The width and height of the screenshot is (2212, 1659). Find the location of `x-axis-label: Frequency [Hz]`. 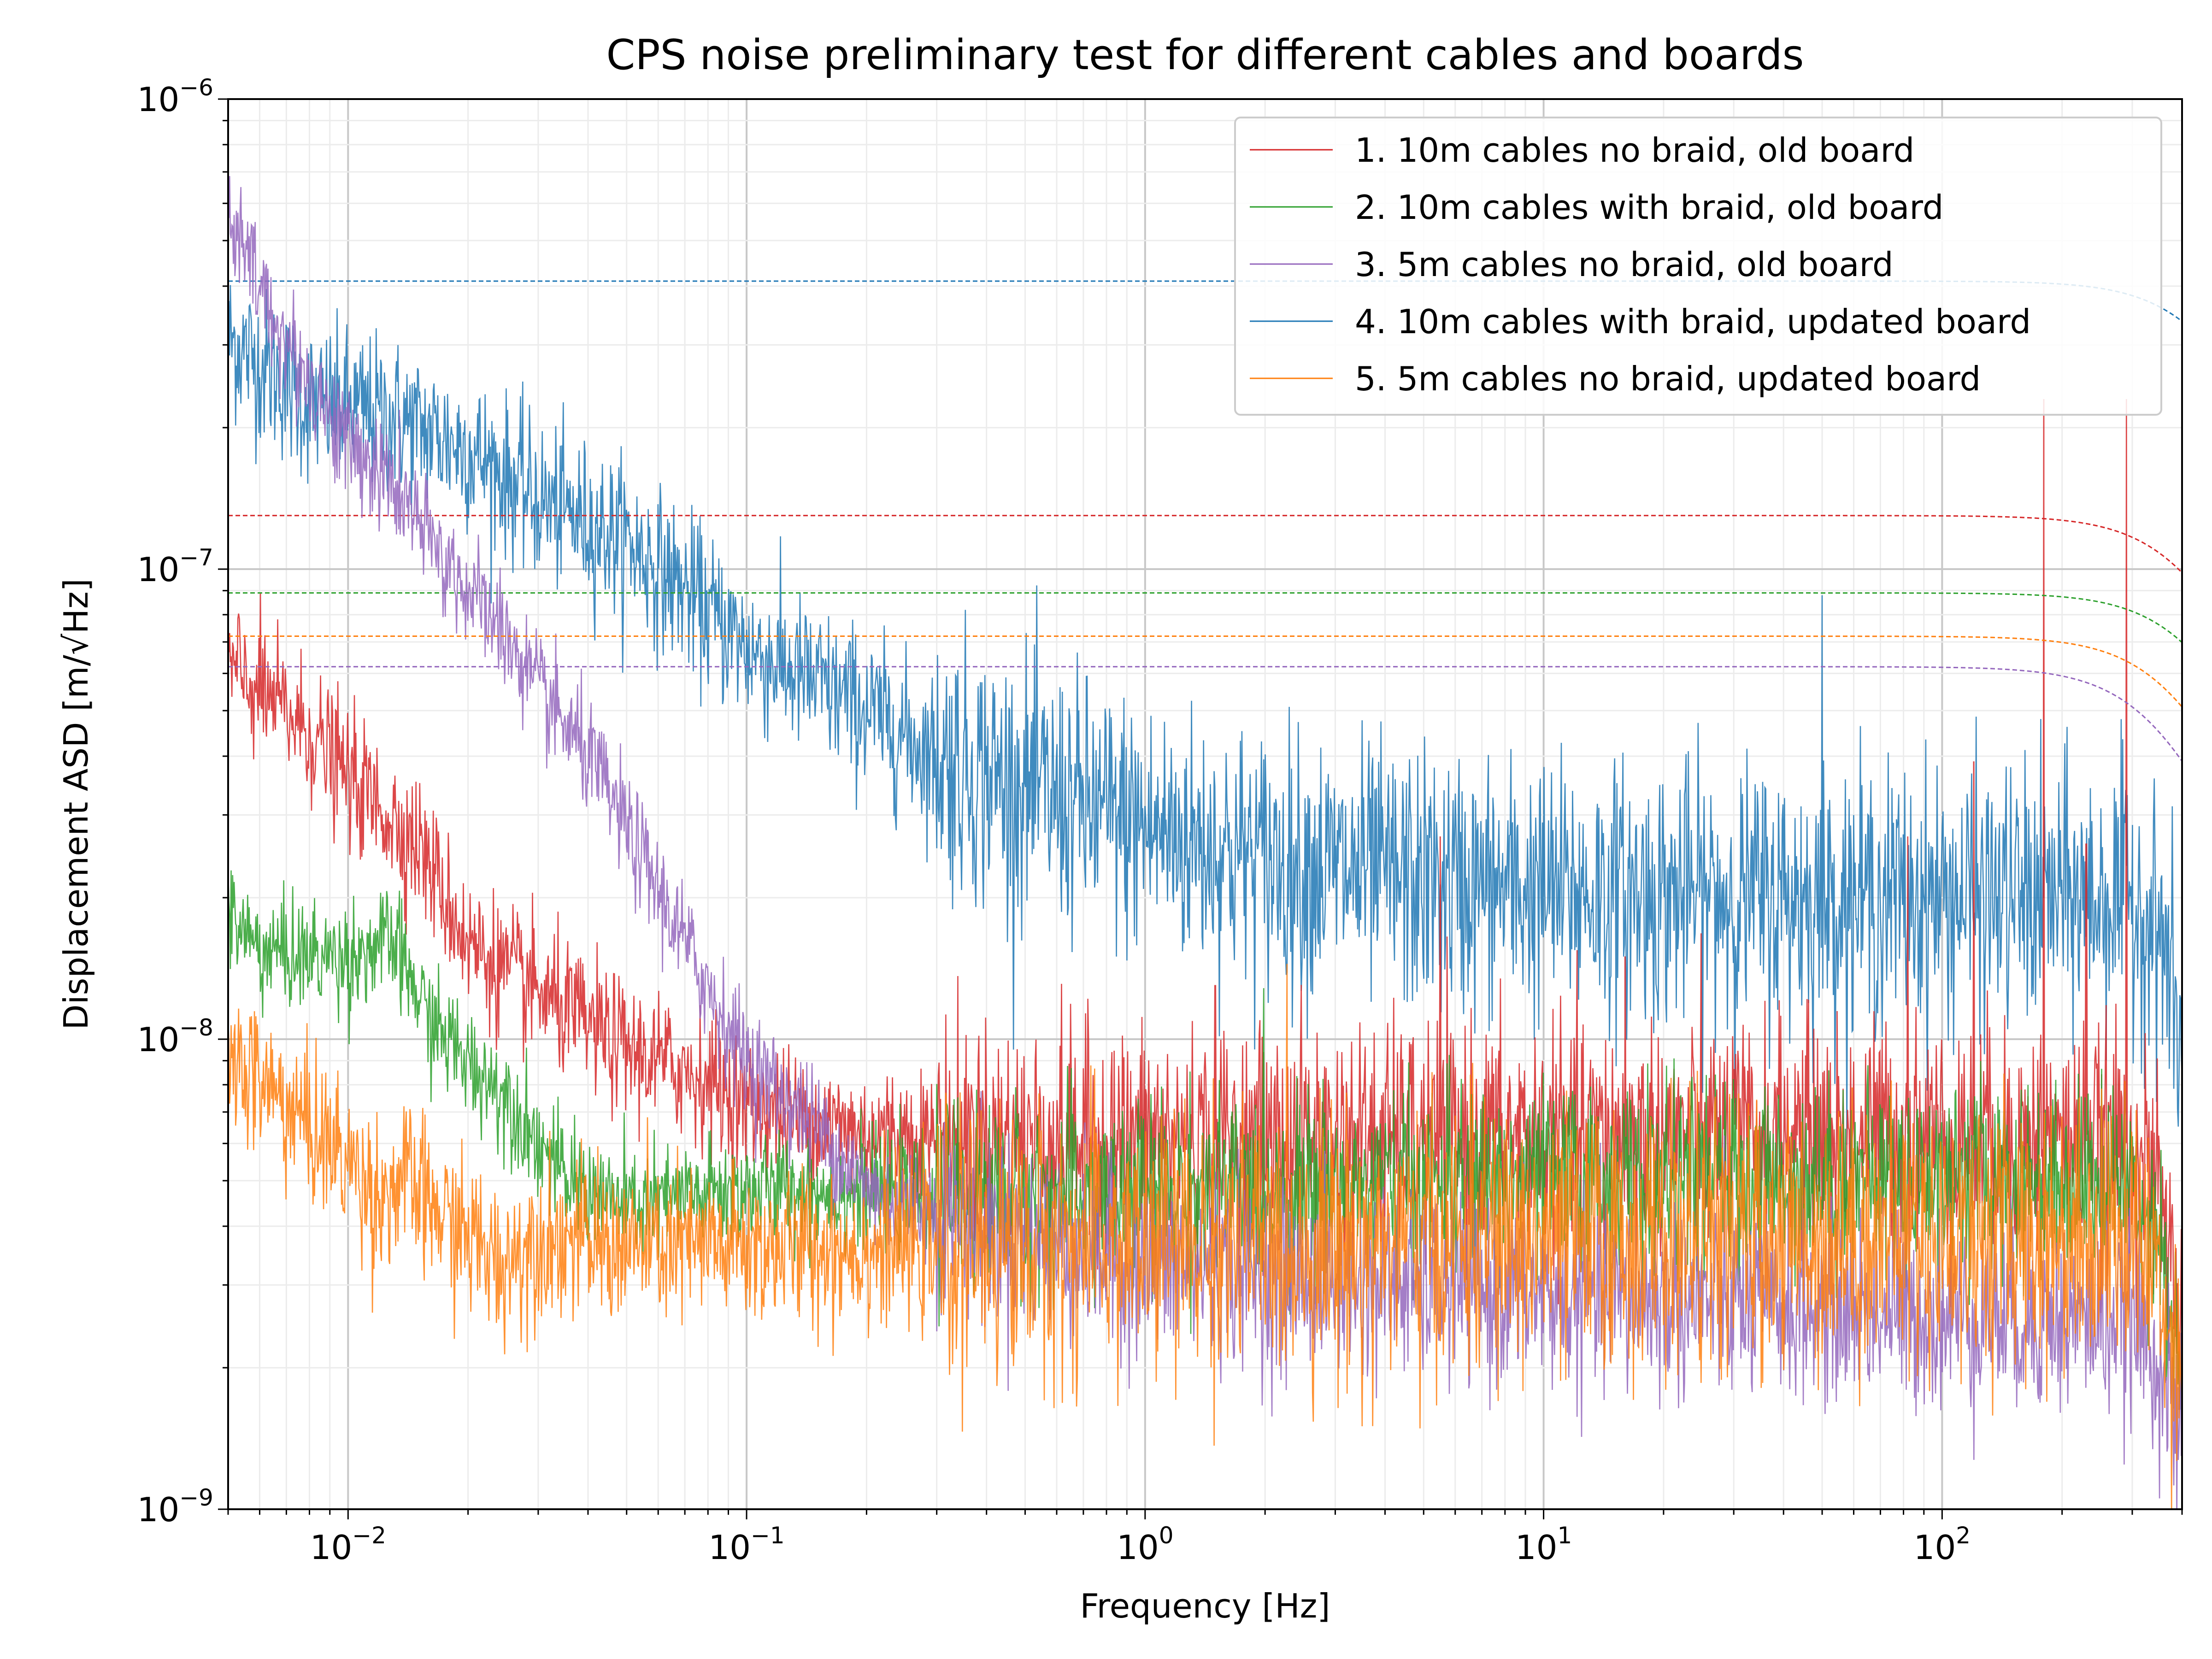

x-axis-label: Frequency [Hz] is located at coordinates (1205, 1606).